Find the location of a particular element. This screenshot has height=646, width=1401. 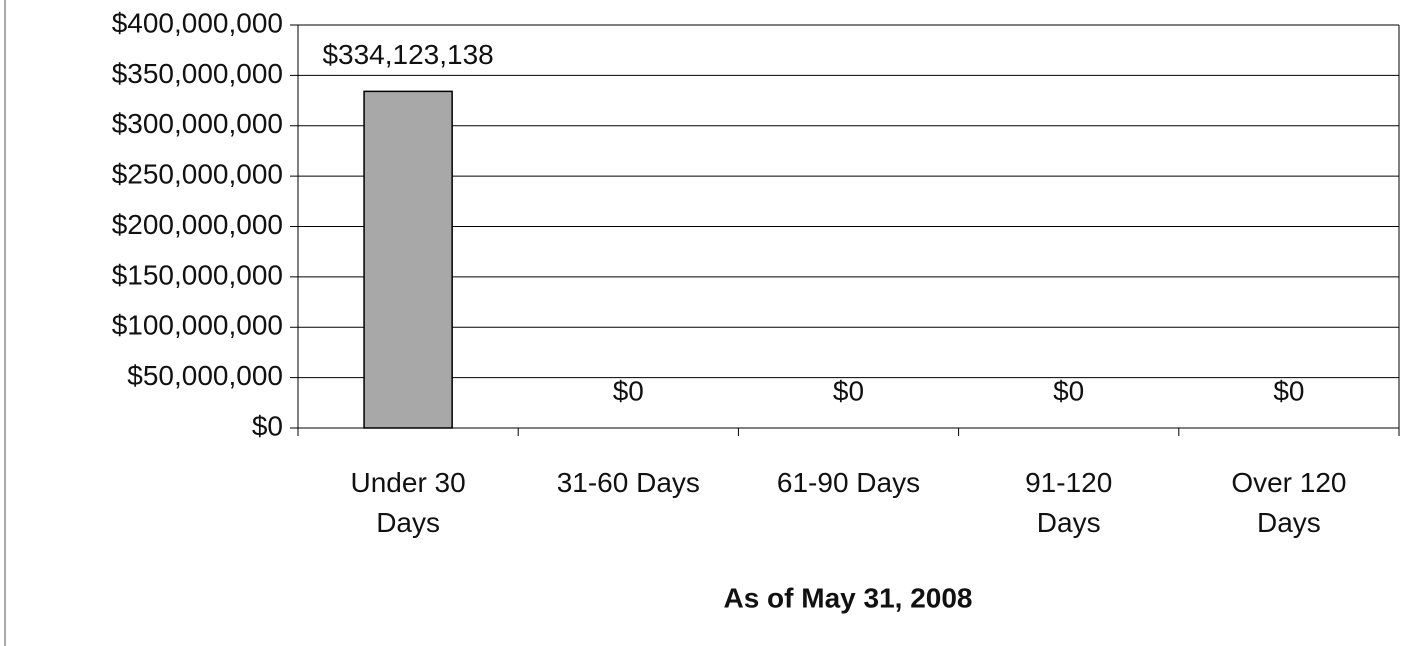

x-tick-label: 91-120 Days is located at coordinates (1068, 502).